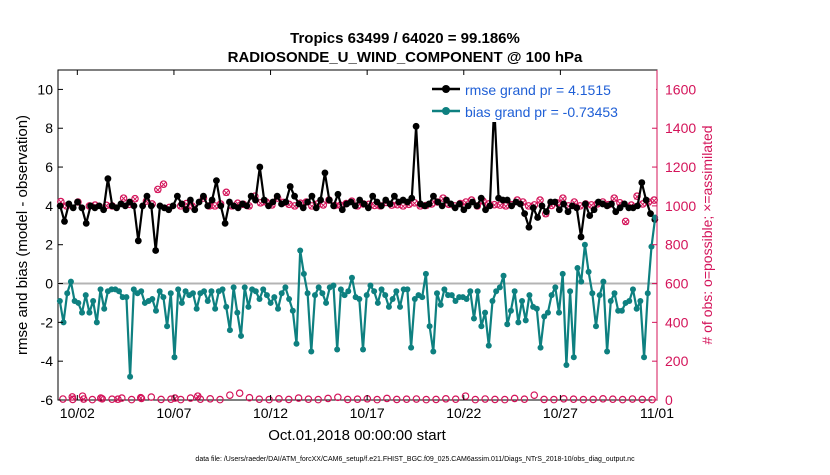 The height and width of the screenshot is (475, 830). What do you see at coordinates (677, 361) in the screenshot?
I see `y-right-tick-label: 200` at bounding box center [677, 361].